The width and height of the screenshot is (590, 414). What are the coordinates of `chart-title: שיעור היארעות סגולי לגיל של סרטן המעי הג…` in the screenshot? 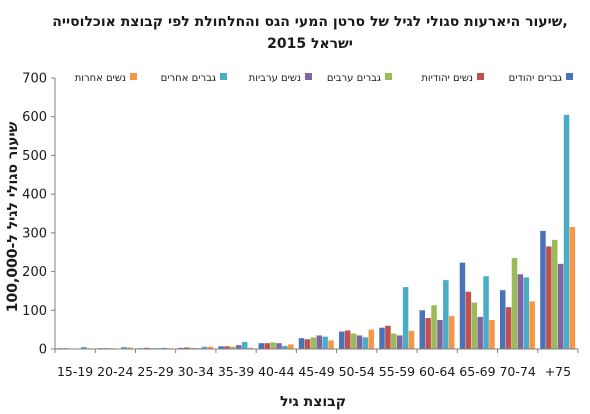 It's located at (309, 22).